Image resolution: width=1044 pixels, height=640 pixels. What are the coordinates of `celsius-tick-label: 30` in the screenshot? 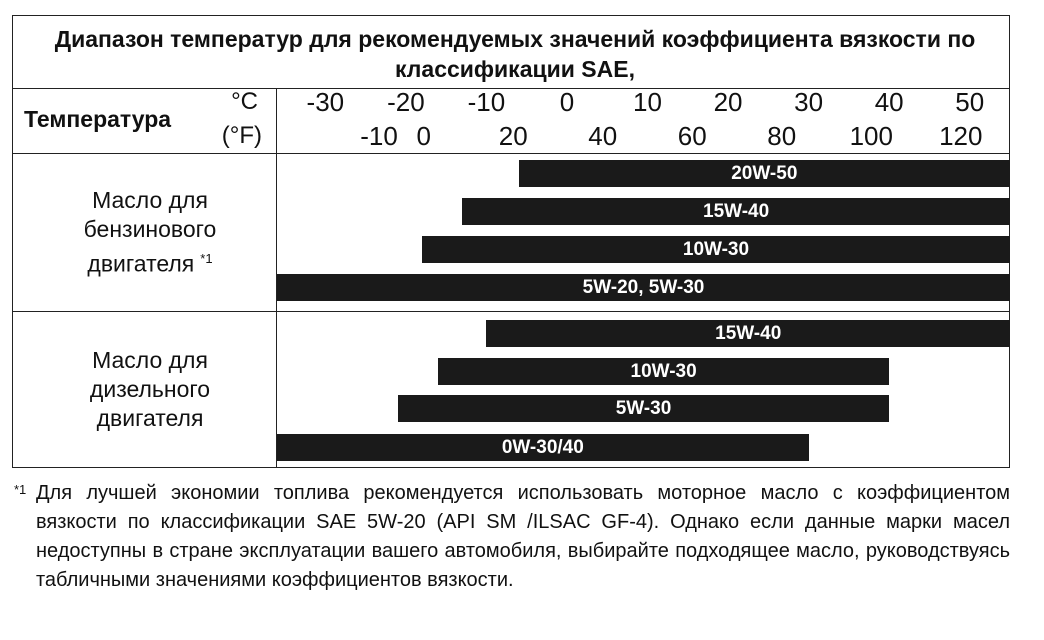 It's located at (809, 102).